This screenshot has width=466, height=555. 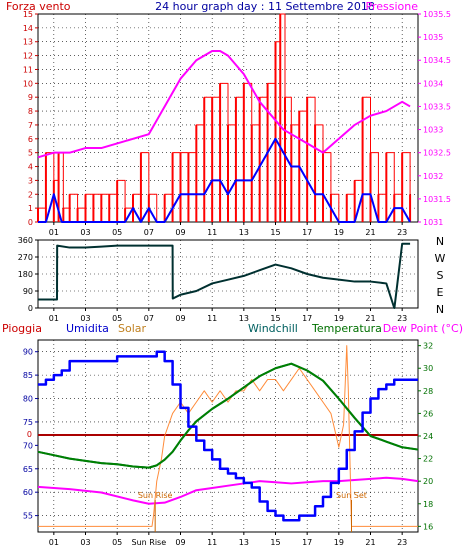 What do you see at coordinates (428, 368) in the screenshot?
I see `y-tick-label-right: 30` at bounding box center [428, 368].